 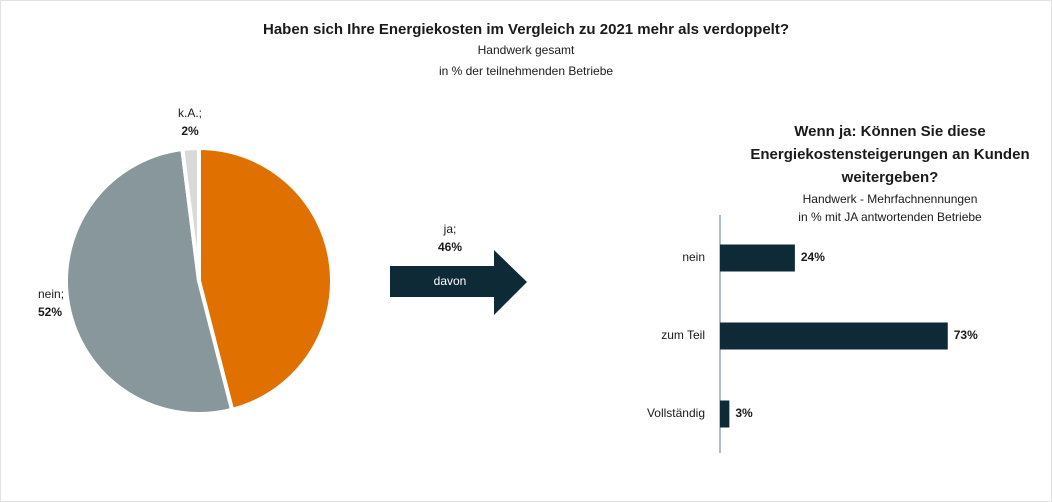 I want to click on subtitle: in % der teilnehmenden Betriebe, so click(x=526, y=71).